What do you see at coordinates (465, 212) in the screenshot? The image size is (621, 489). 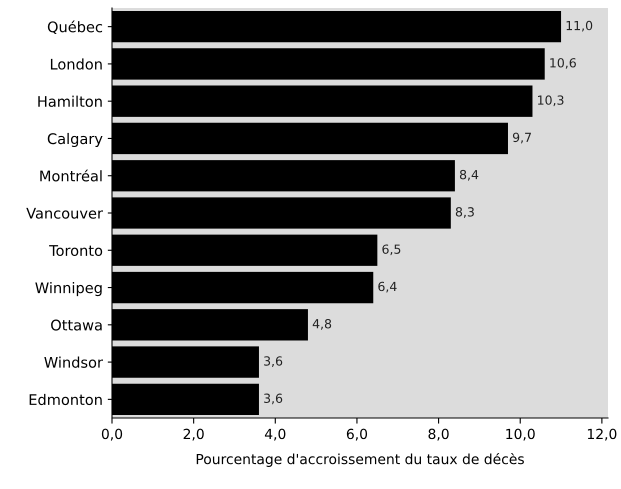 I see `data-label: 8,3` at bounding box center [465, 212].